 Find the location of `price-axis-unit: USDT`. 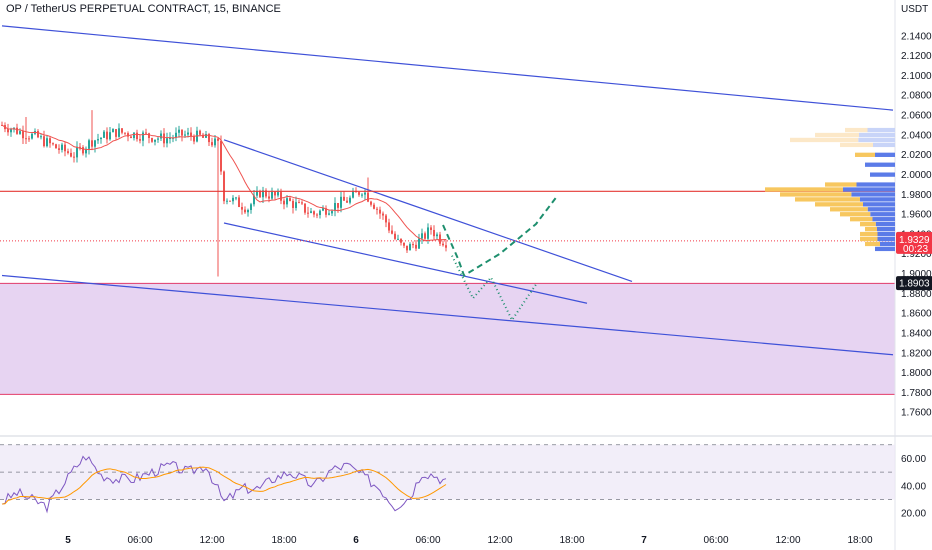

price-axis-unit: USDT is located at coordinates (914, 9).